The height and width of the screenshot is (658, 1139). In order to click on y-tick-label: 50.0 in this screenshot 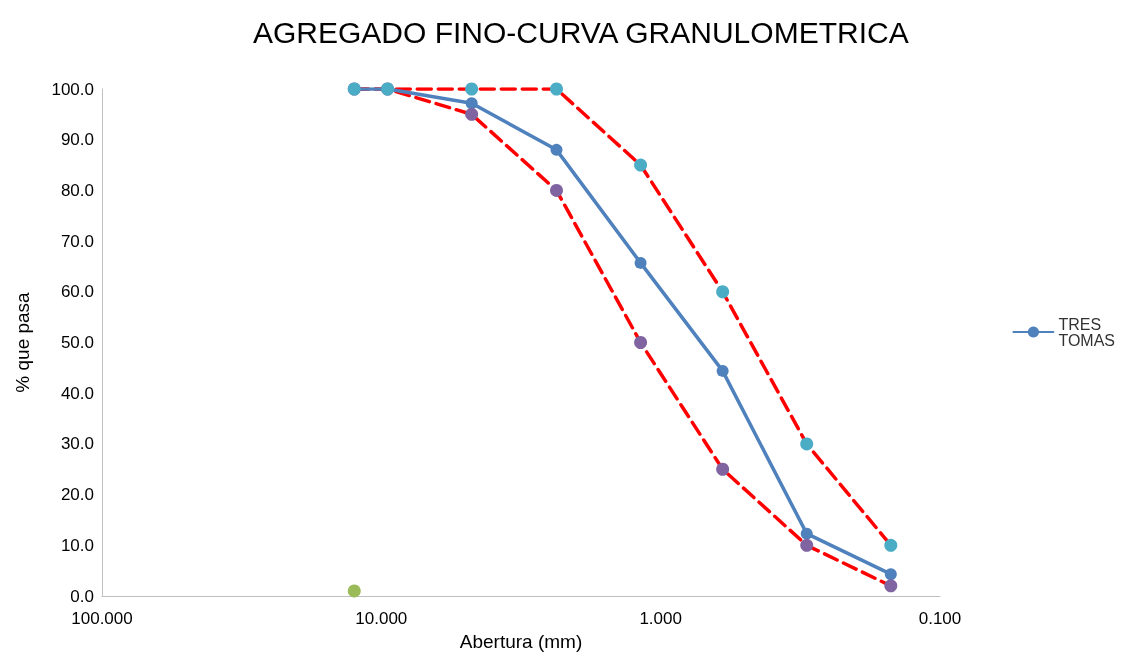, I will do `click(77, 342)`.